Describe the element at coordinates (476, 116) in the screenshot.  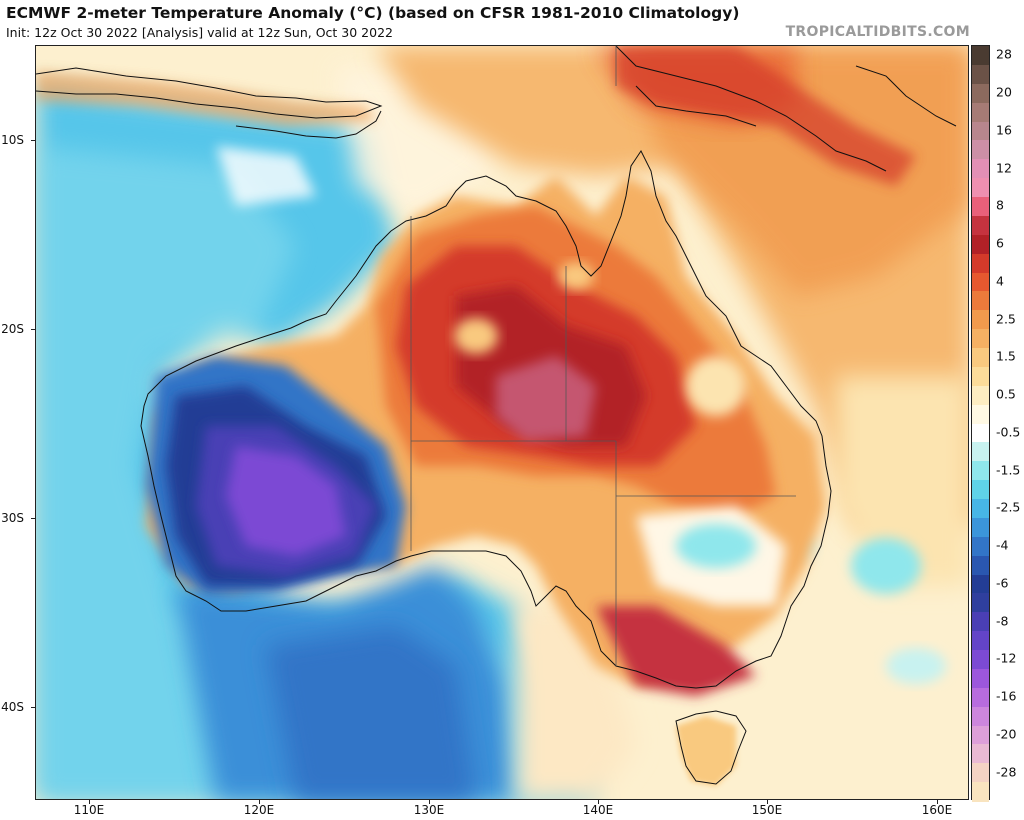
I see `north-islands-anomaly` at that location.